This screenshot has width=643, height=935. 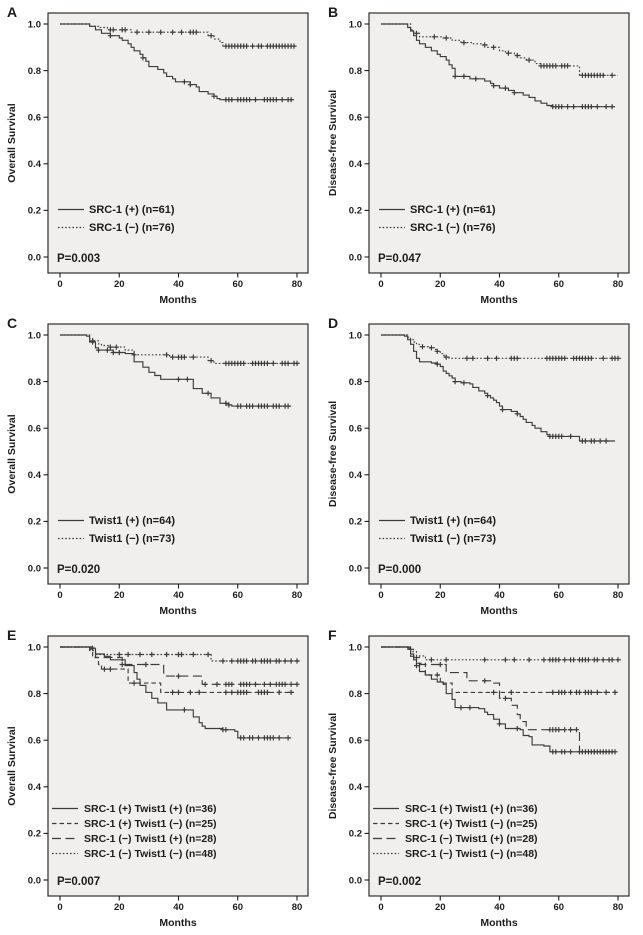 I want to click on legend-label: SRC-1 (−) Twist1 (+) (n=28), so click(x=471, y=839).